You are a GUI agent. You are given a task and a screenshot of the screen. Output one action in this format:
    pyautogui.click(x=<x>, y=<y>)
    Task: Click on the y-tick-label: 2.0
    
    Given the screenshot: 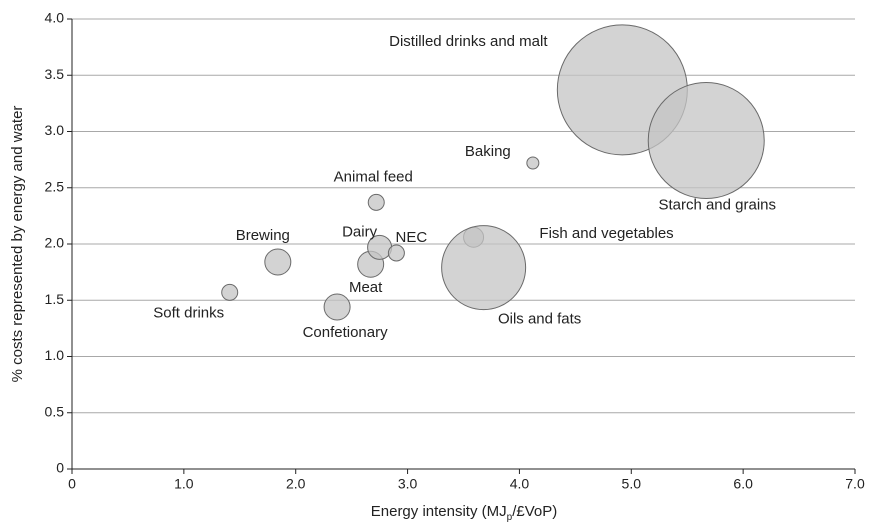 What is the action you would take?
    pyautogui.click(x=55, y=243)
    